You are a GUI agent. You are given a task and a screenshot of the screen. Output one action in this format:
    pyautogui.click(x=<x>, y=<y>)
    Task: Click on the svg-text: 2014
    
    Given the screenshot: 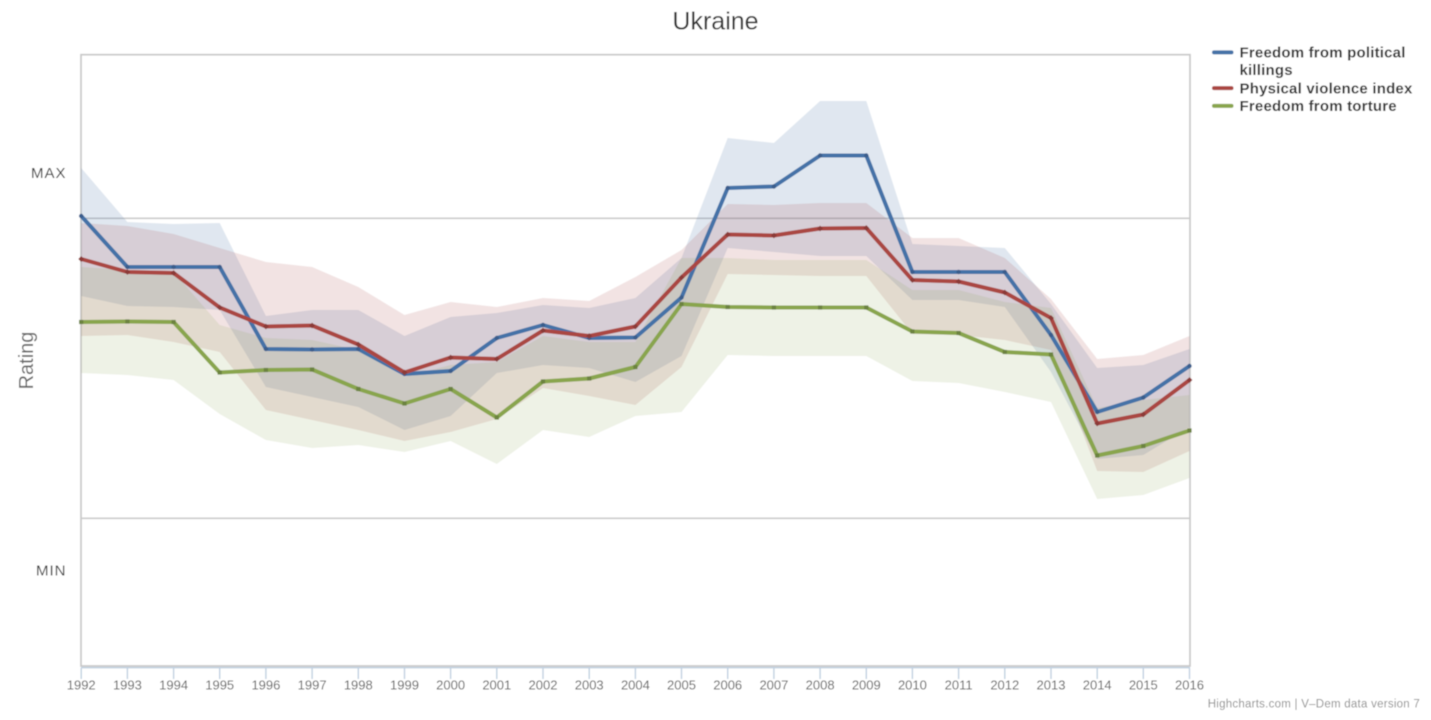 What is the action you would take?
    pyautogui.click(x=1097, y=685)
    